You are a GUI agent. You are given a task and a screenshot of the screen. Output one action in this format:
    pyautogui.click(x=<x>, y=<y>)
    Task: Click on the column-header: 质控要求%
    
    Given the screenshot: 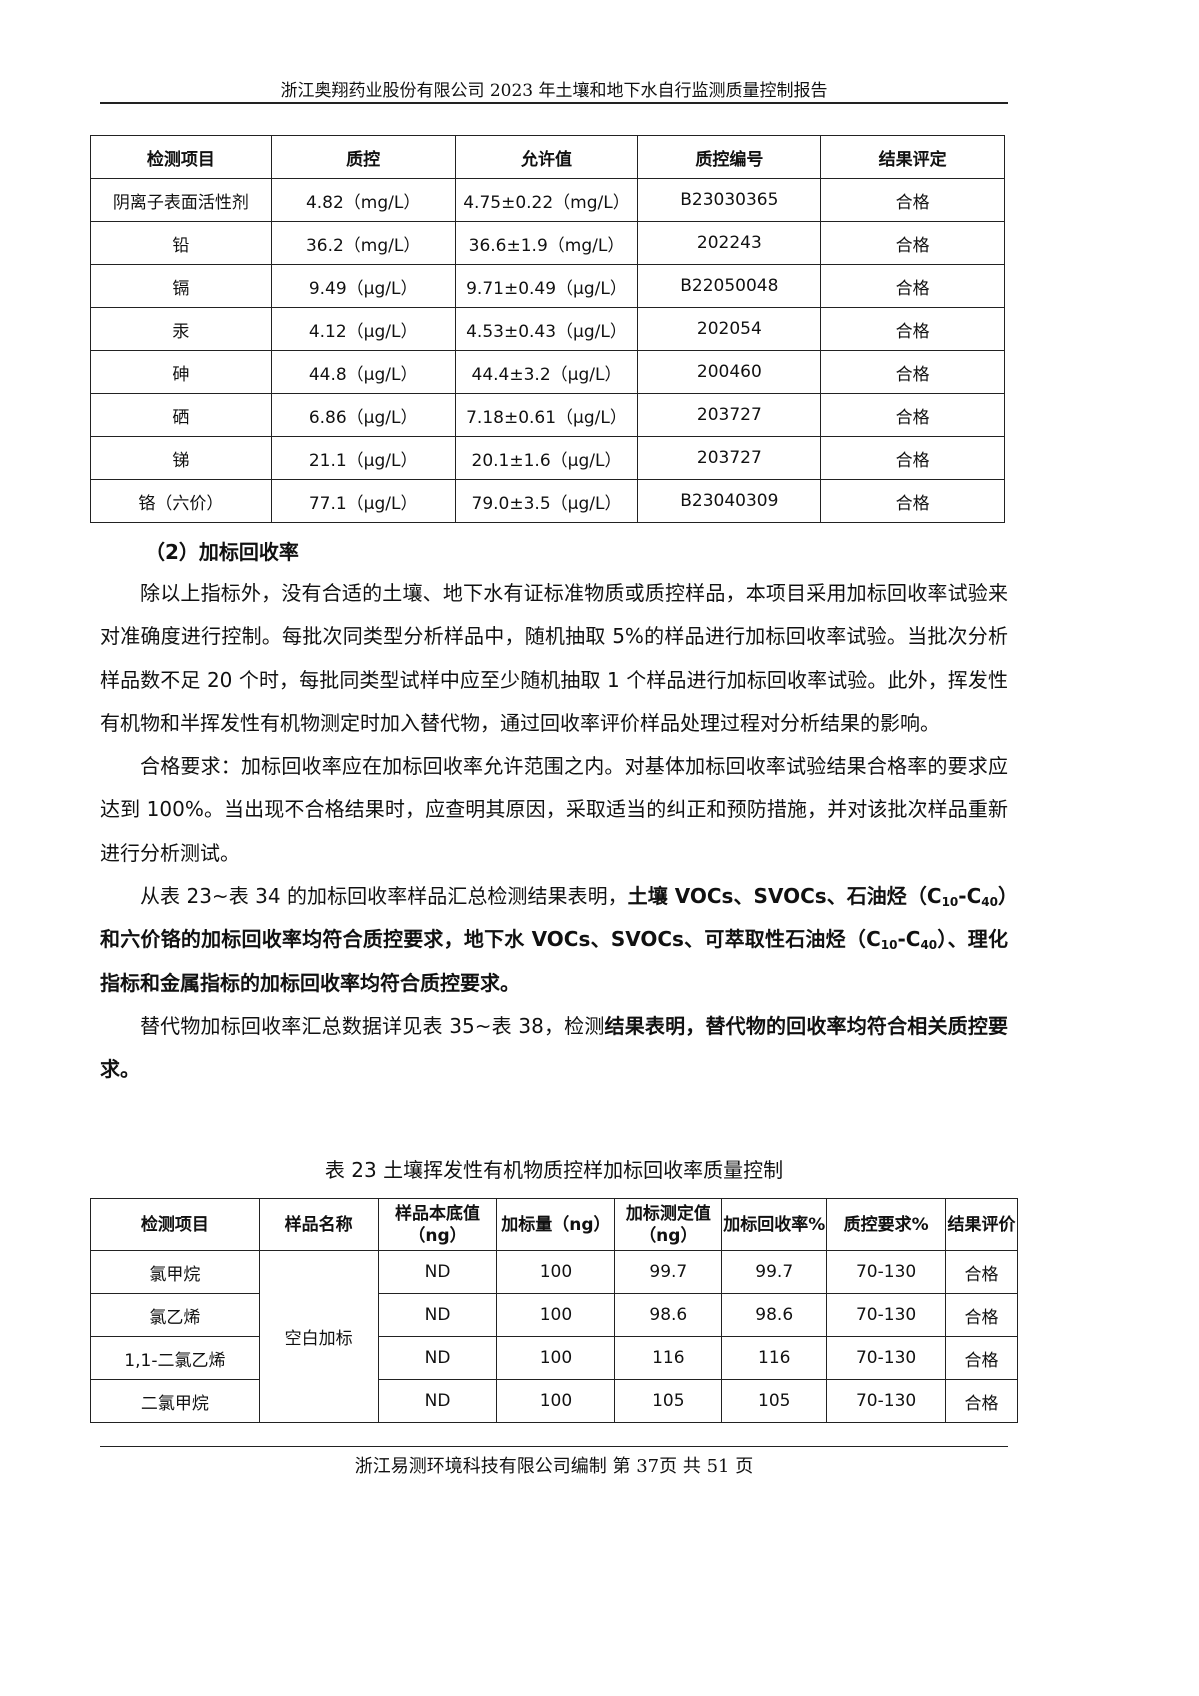 What is the action you would take?
    pyautogui.click(x=886, y=1224)
    